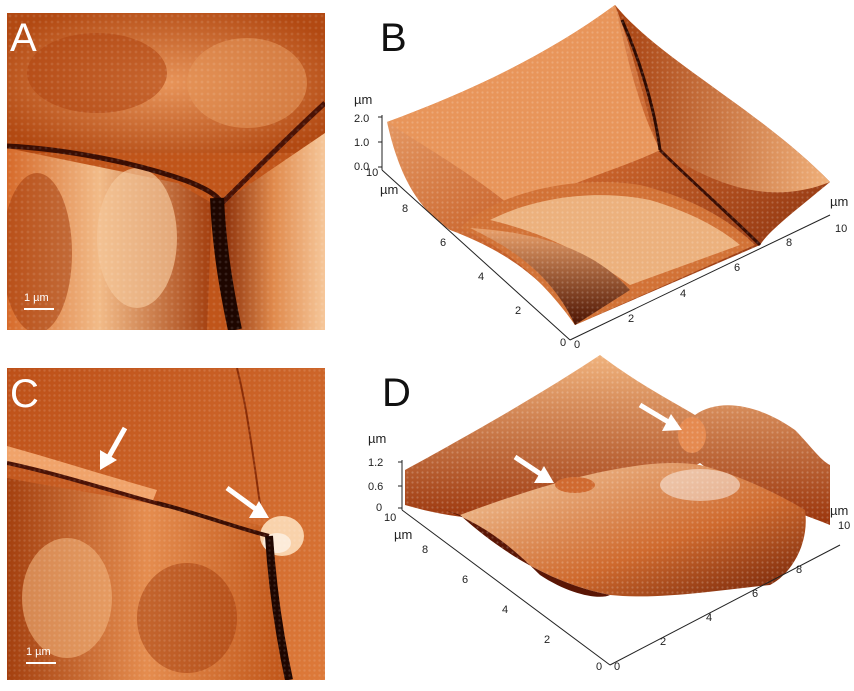 This screenshot has width=854, height=691. Describe the element at coordinates (396, 393) in the screenshot. I see `panel-label-d: D` at that location.